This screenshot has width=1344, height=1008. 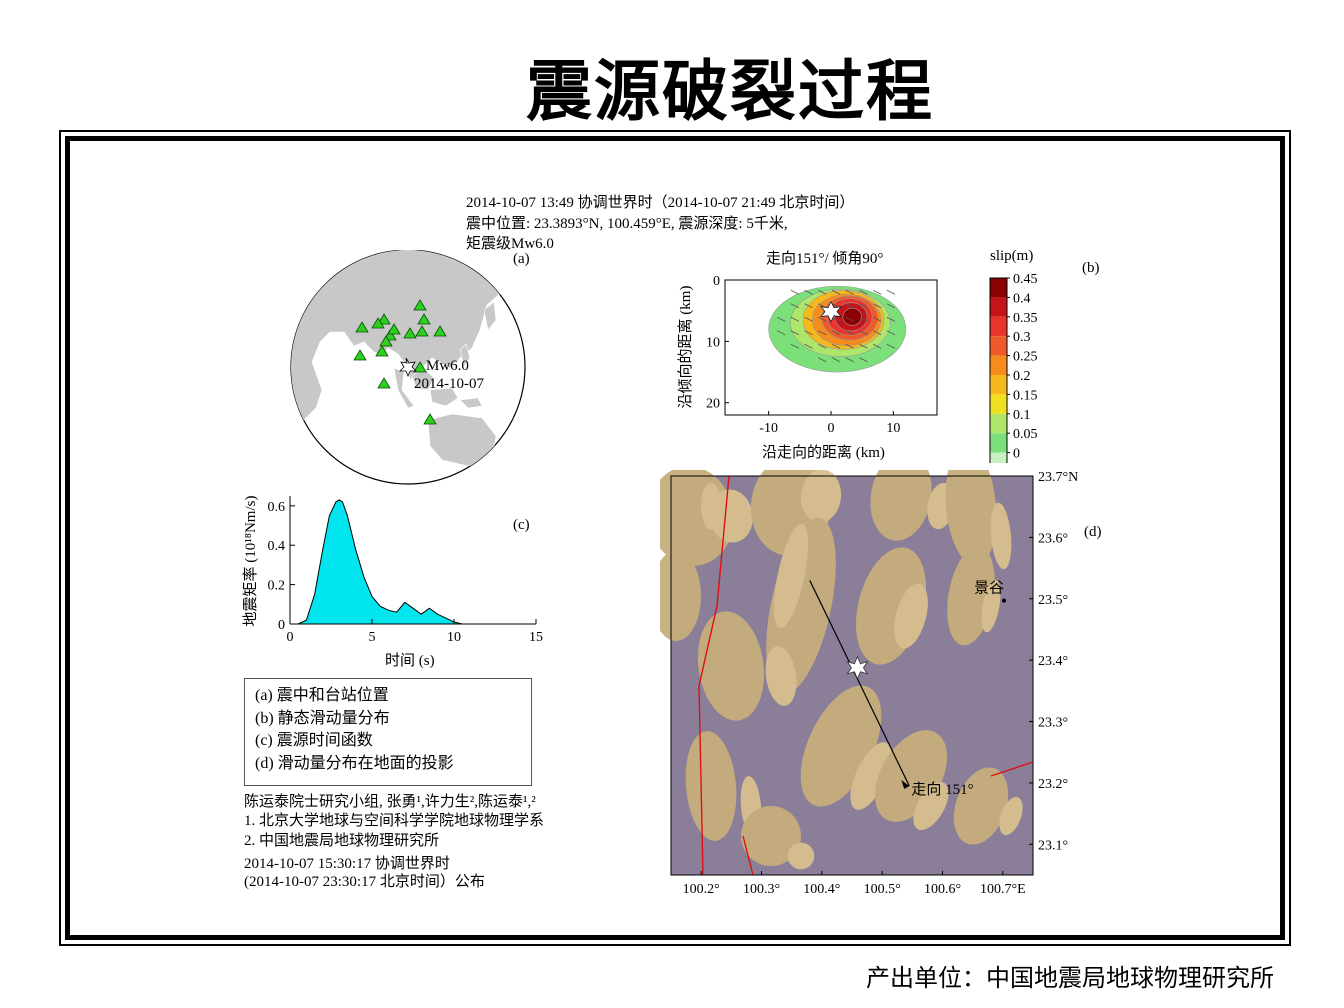 I want to click on map-frame, so click(x=852, y=675).